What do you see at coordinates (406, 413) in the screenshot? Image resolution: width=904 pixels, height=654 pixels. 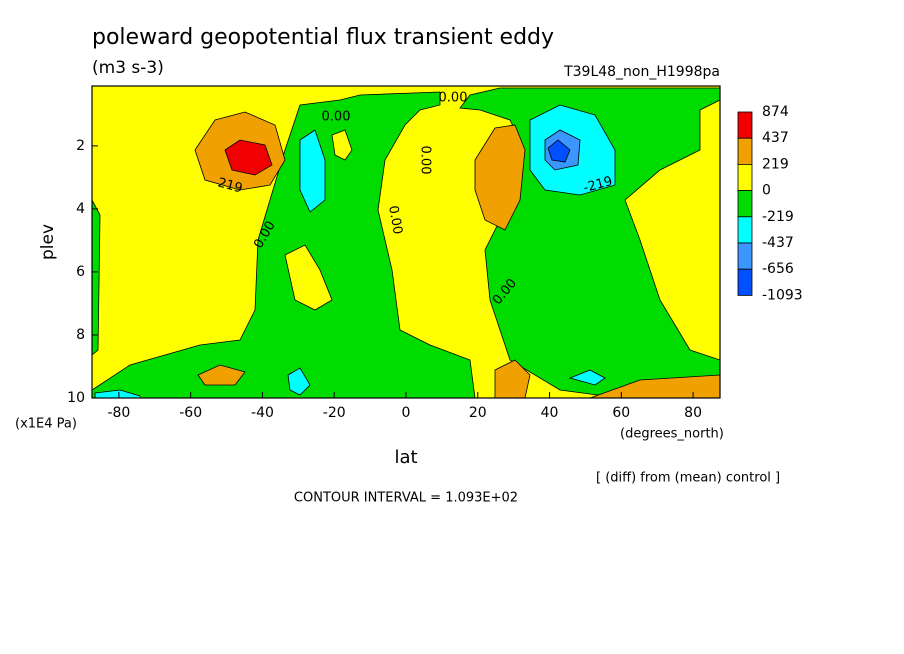 I see `x-tick-label: 0` at bounding box center [406, 413].